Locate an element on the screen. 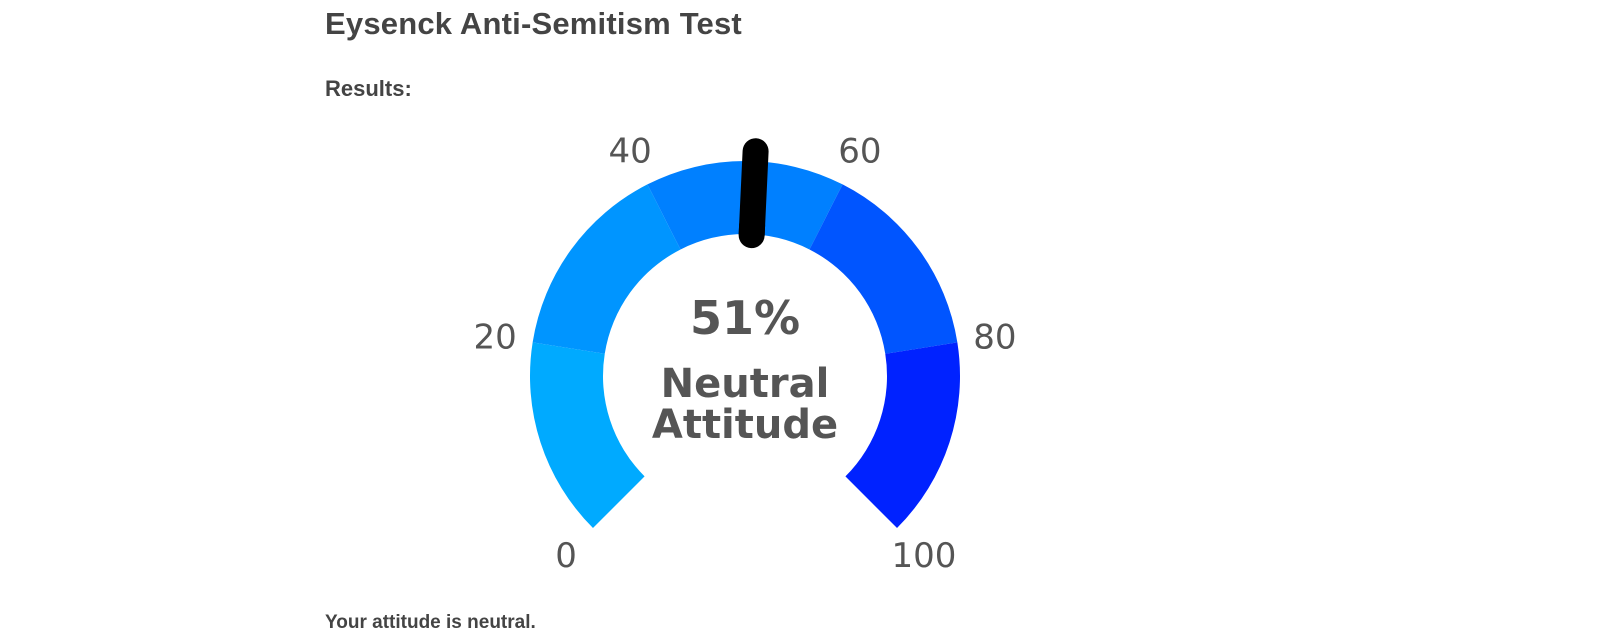  gauge-tick-label-0: 0 is located at coordinates (566, 556).